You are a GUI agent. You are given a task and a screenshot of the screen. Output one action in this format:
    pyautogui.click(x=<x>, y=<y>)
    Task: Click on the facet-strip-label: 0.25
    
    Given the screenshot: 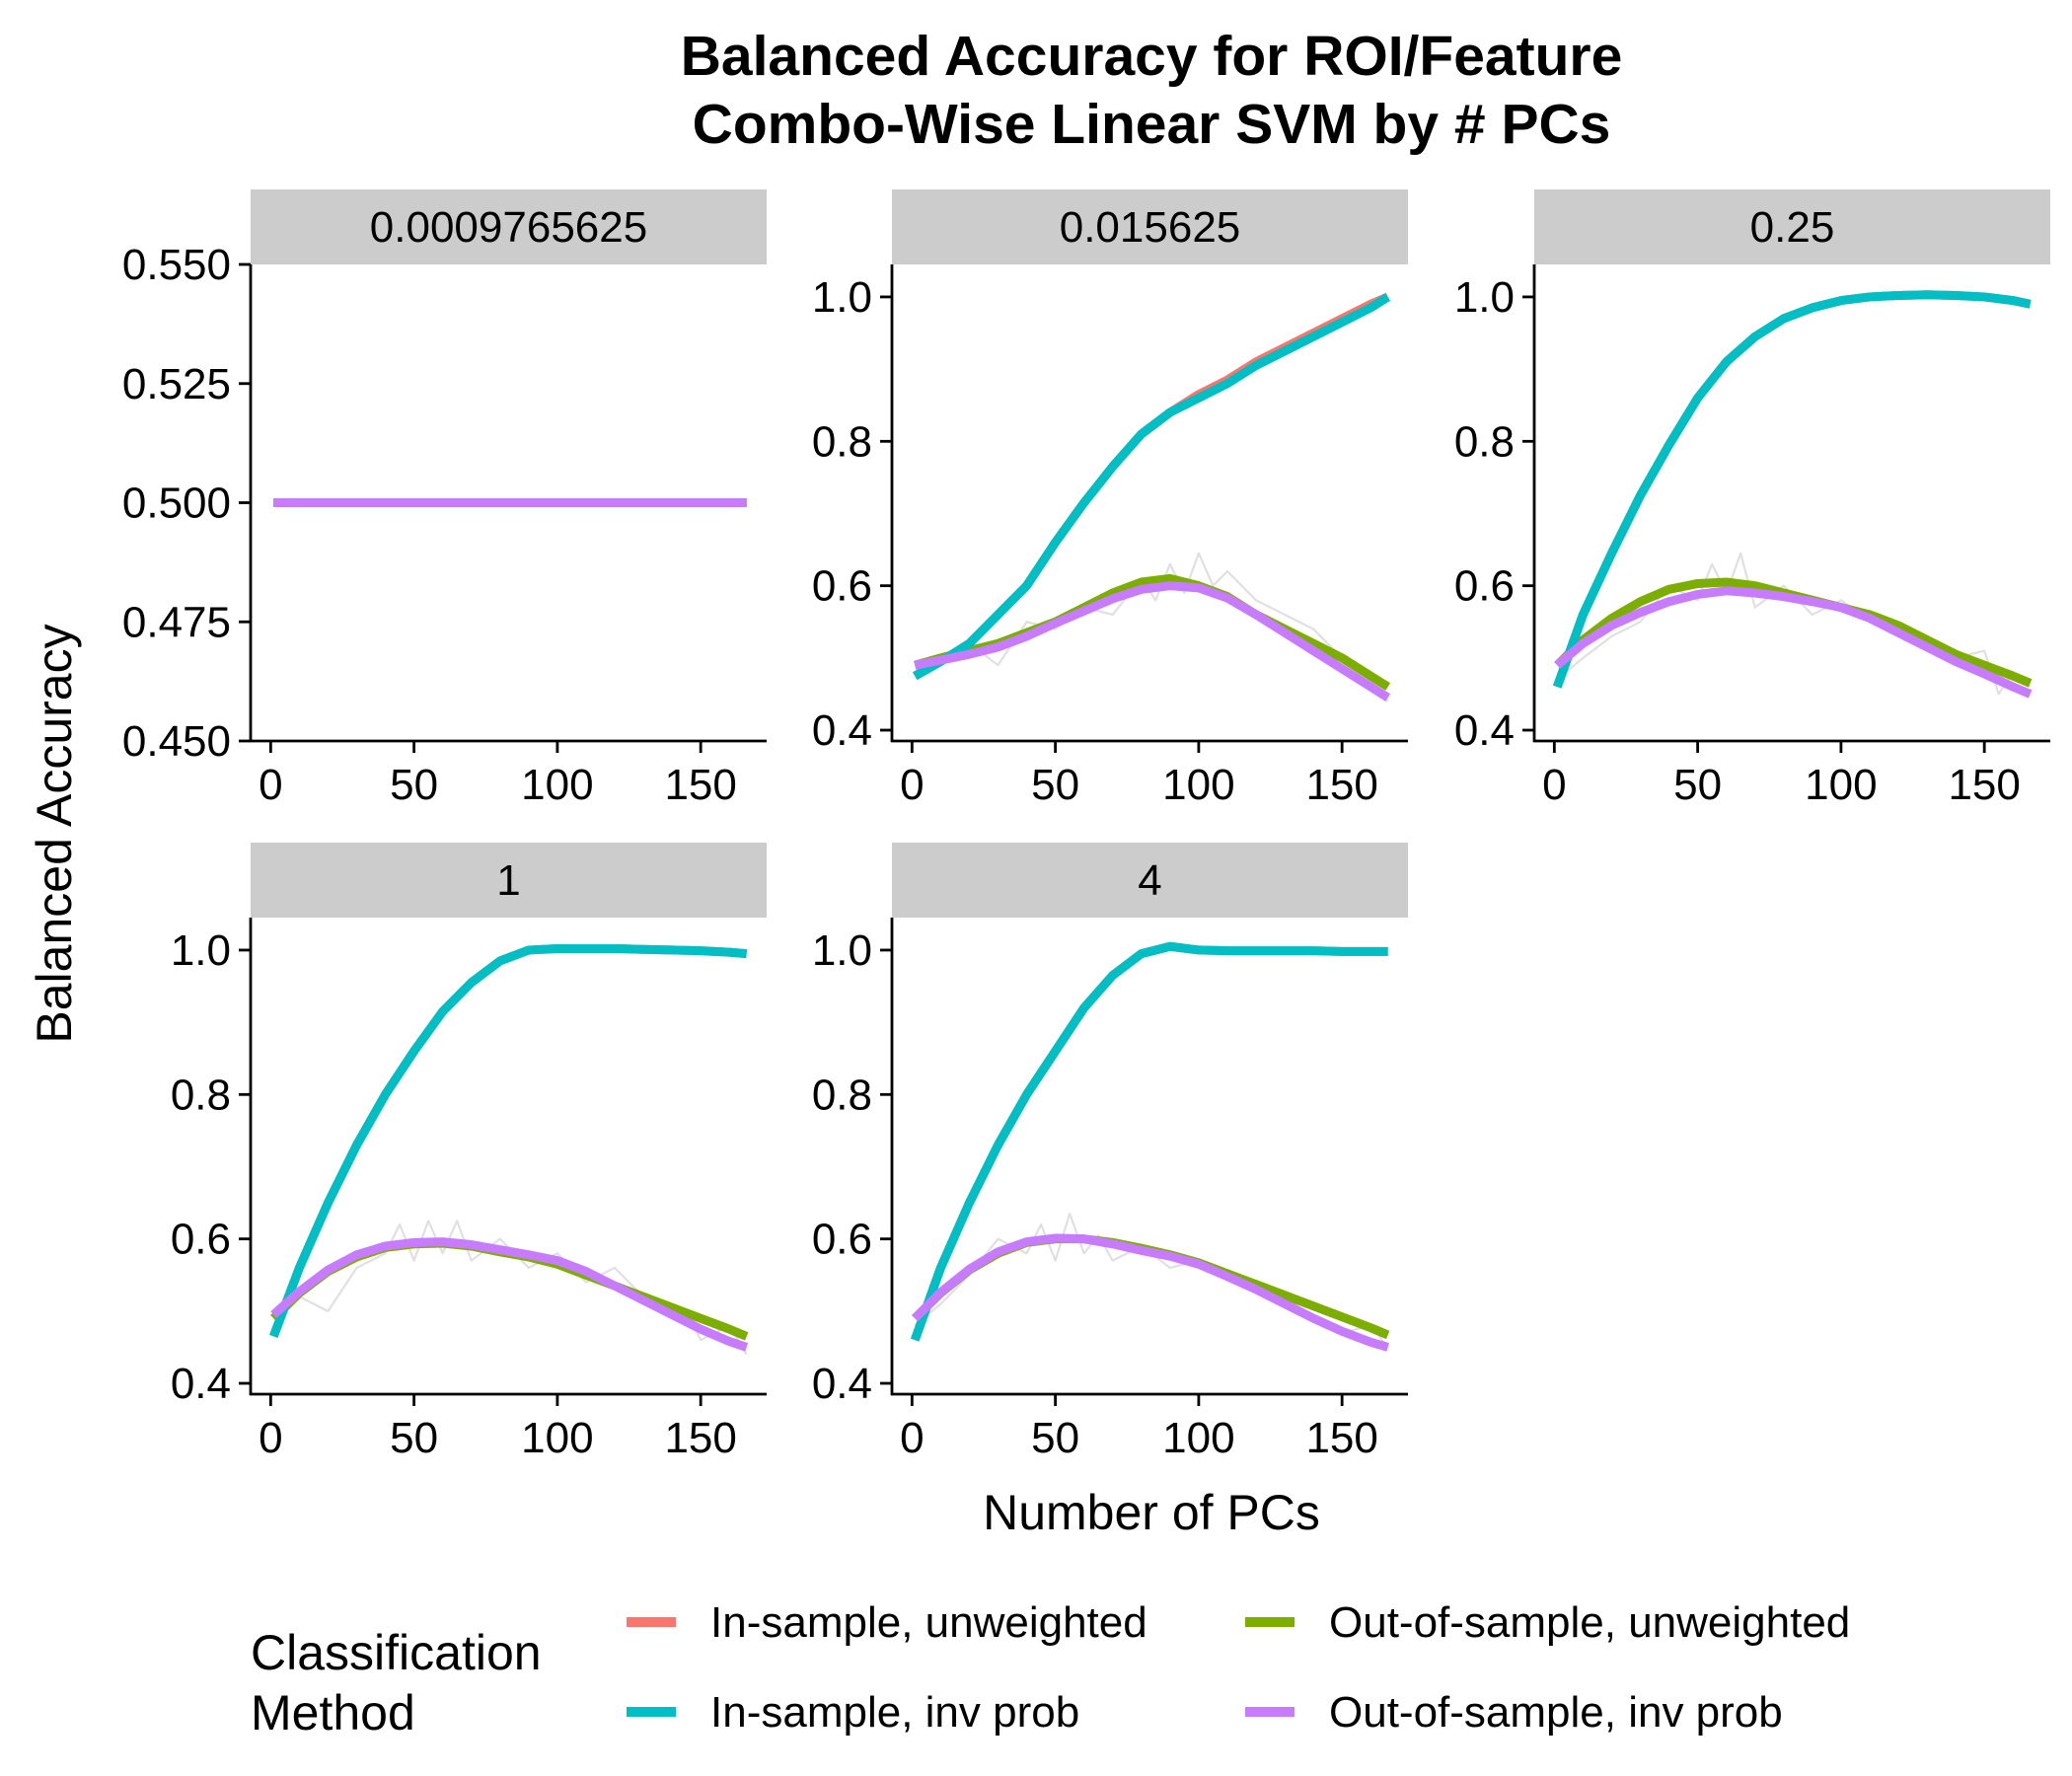 What is the action you would take?
    pyautogui.click(x=1793, y=228)
    